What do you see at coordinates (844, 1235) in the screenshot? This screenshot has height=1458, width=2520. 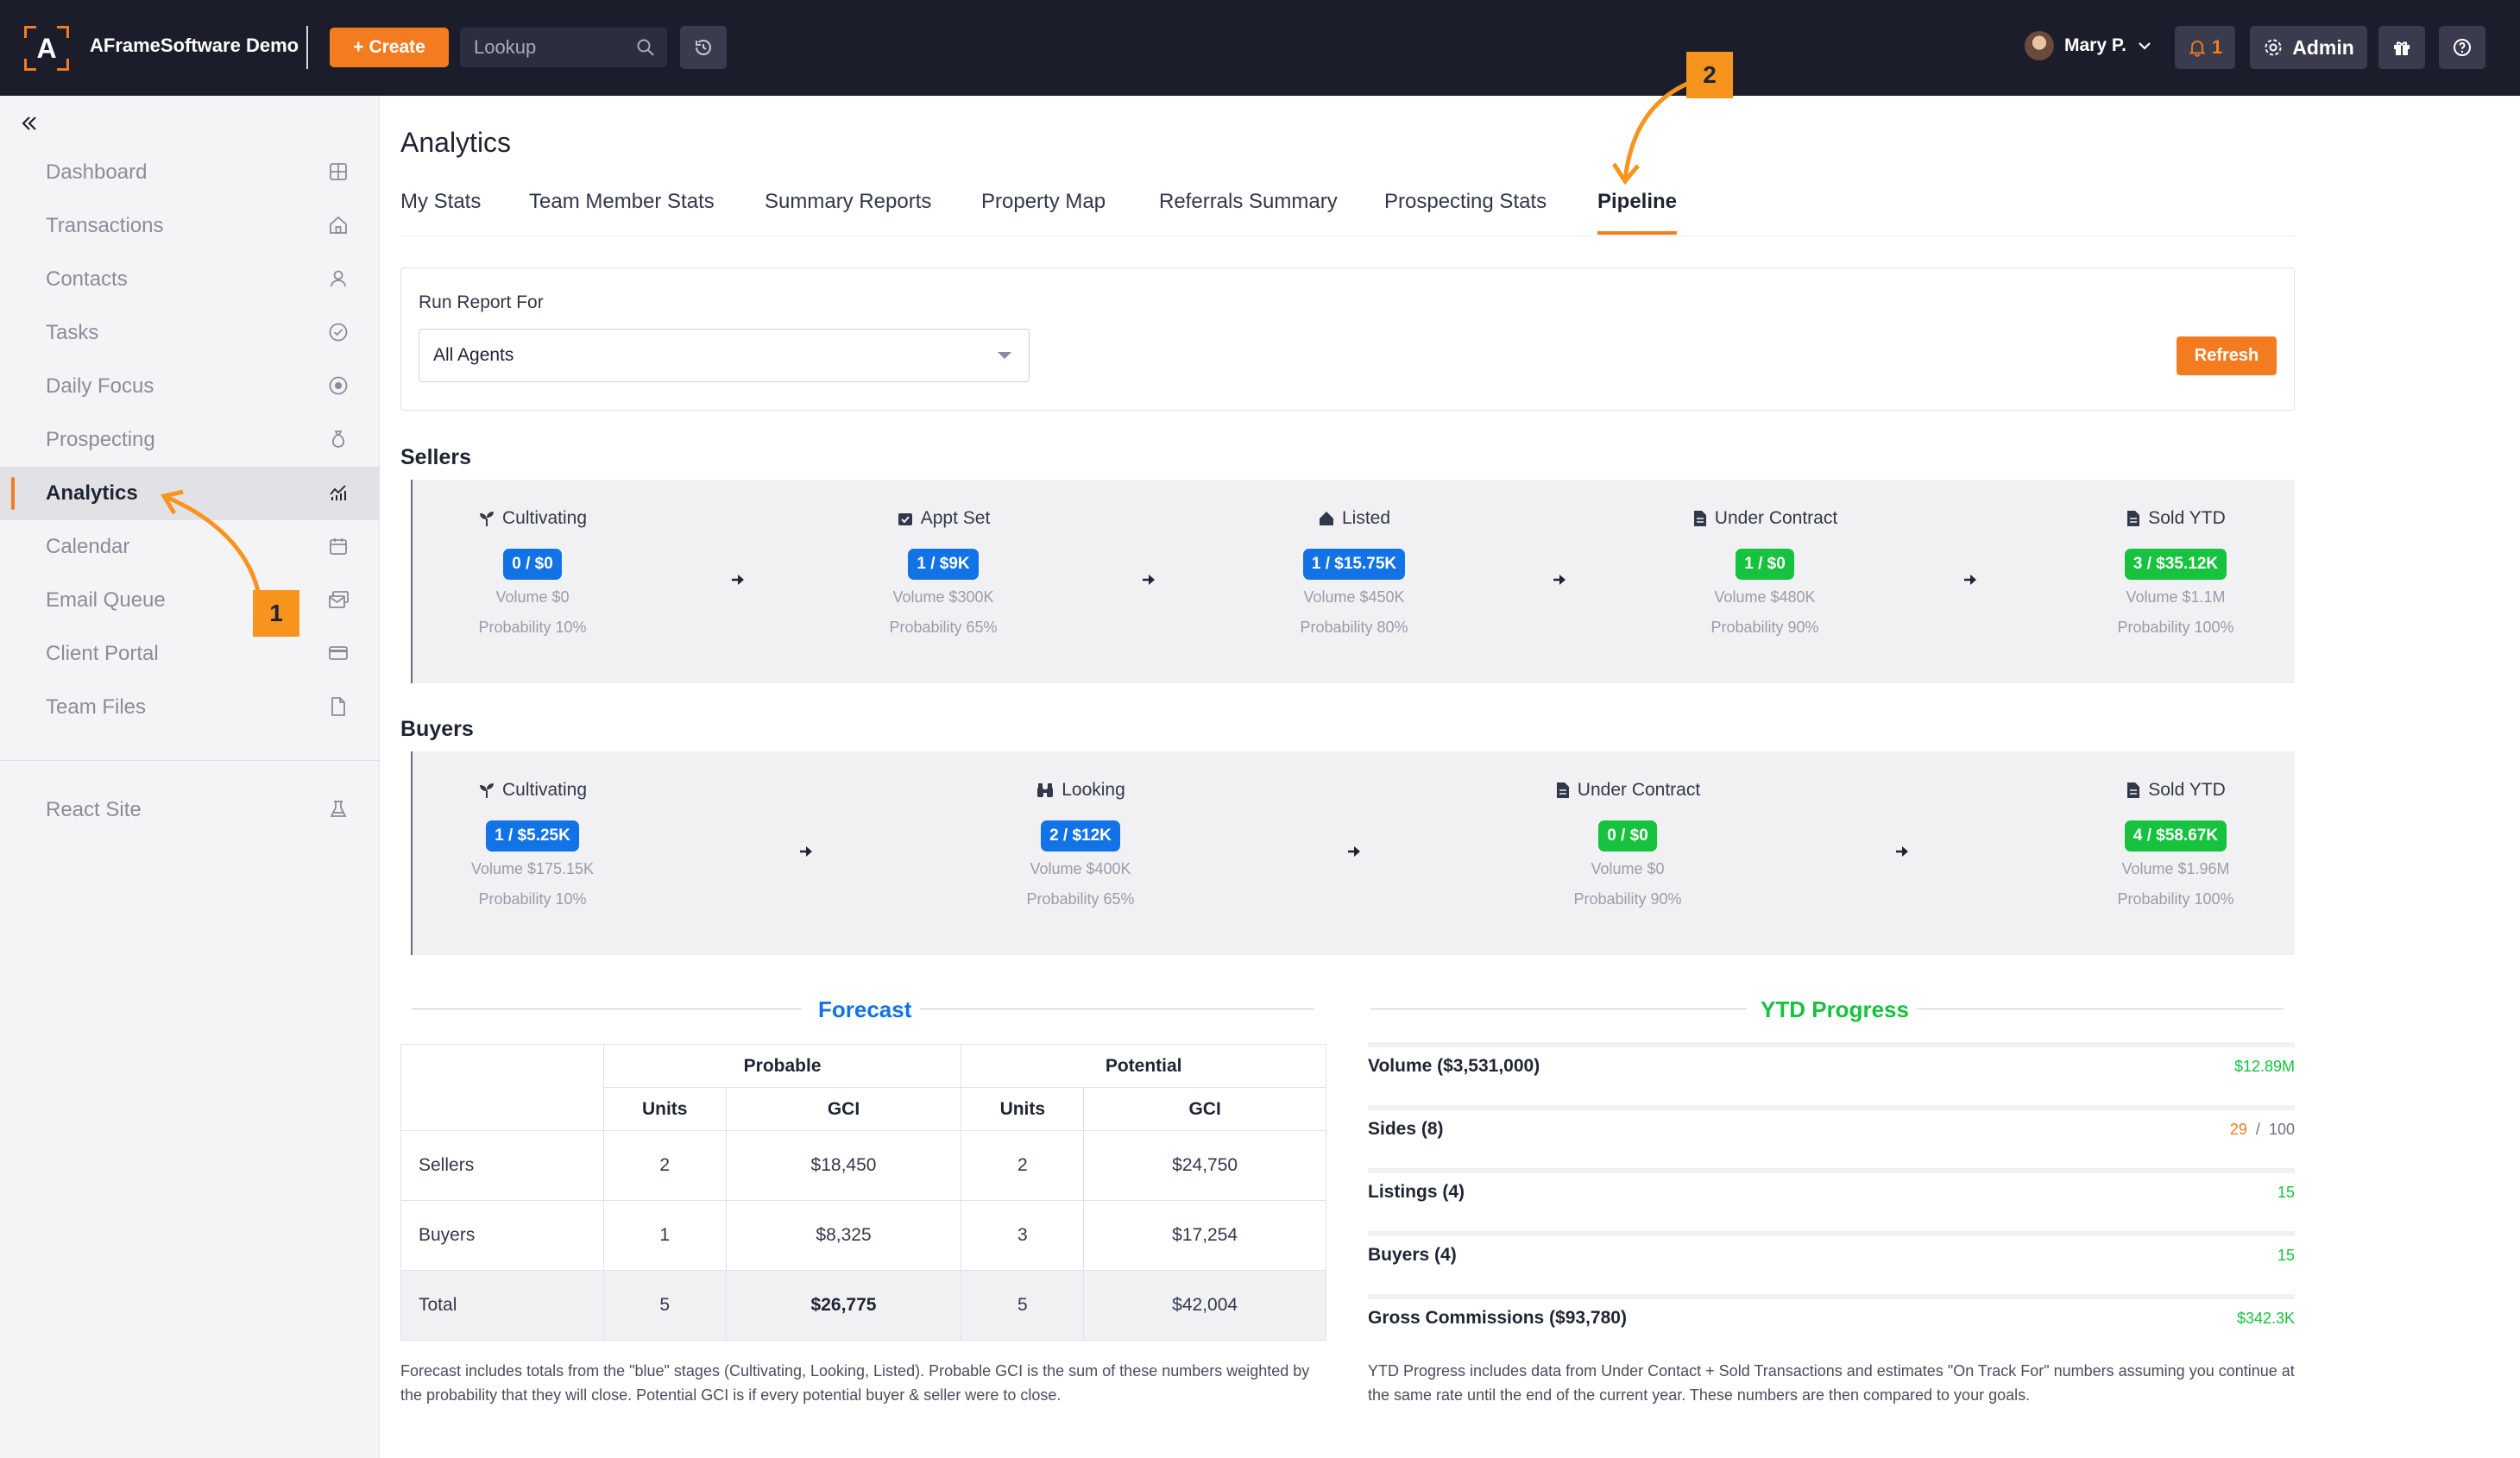 I see `table-cell: $8,325` at bounding box center [844, 1235].